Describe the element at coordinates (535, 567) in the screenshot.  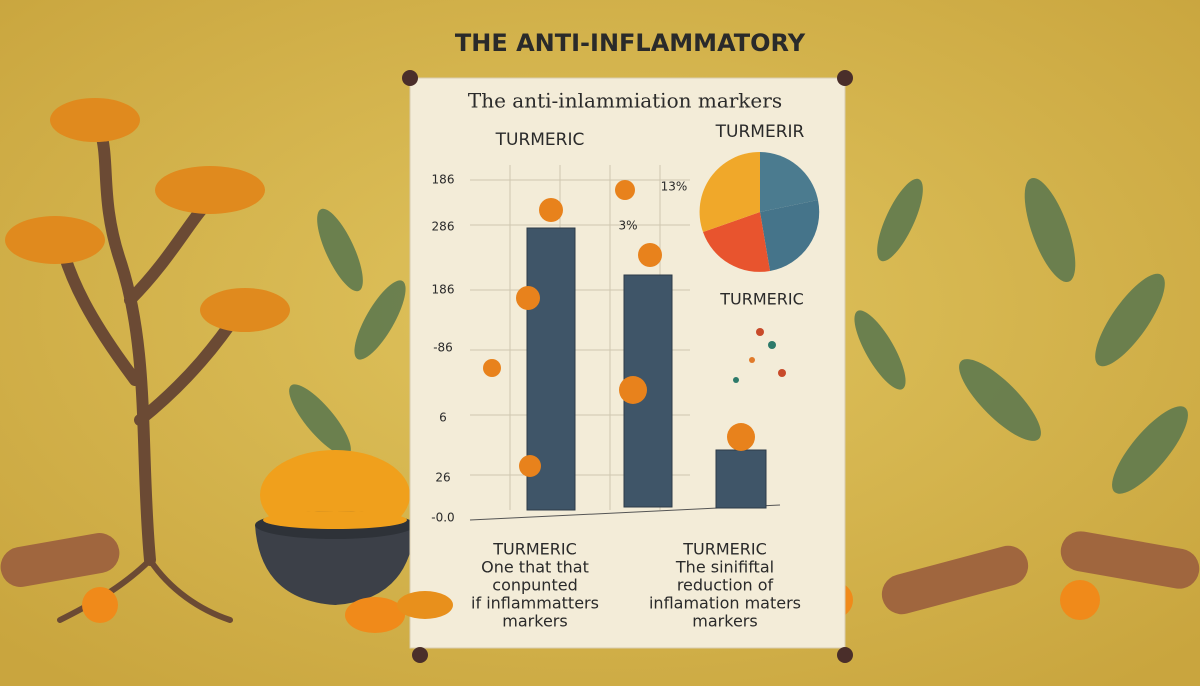
I see `caption-line: One that that` at that location.